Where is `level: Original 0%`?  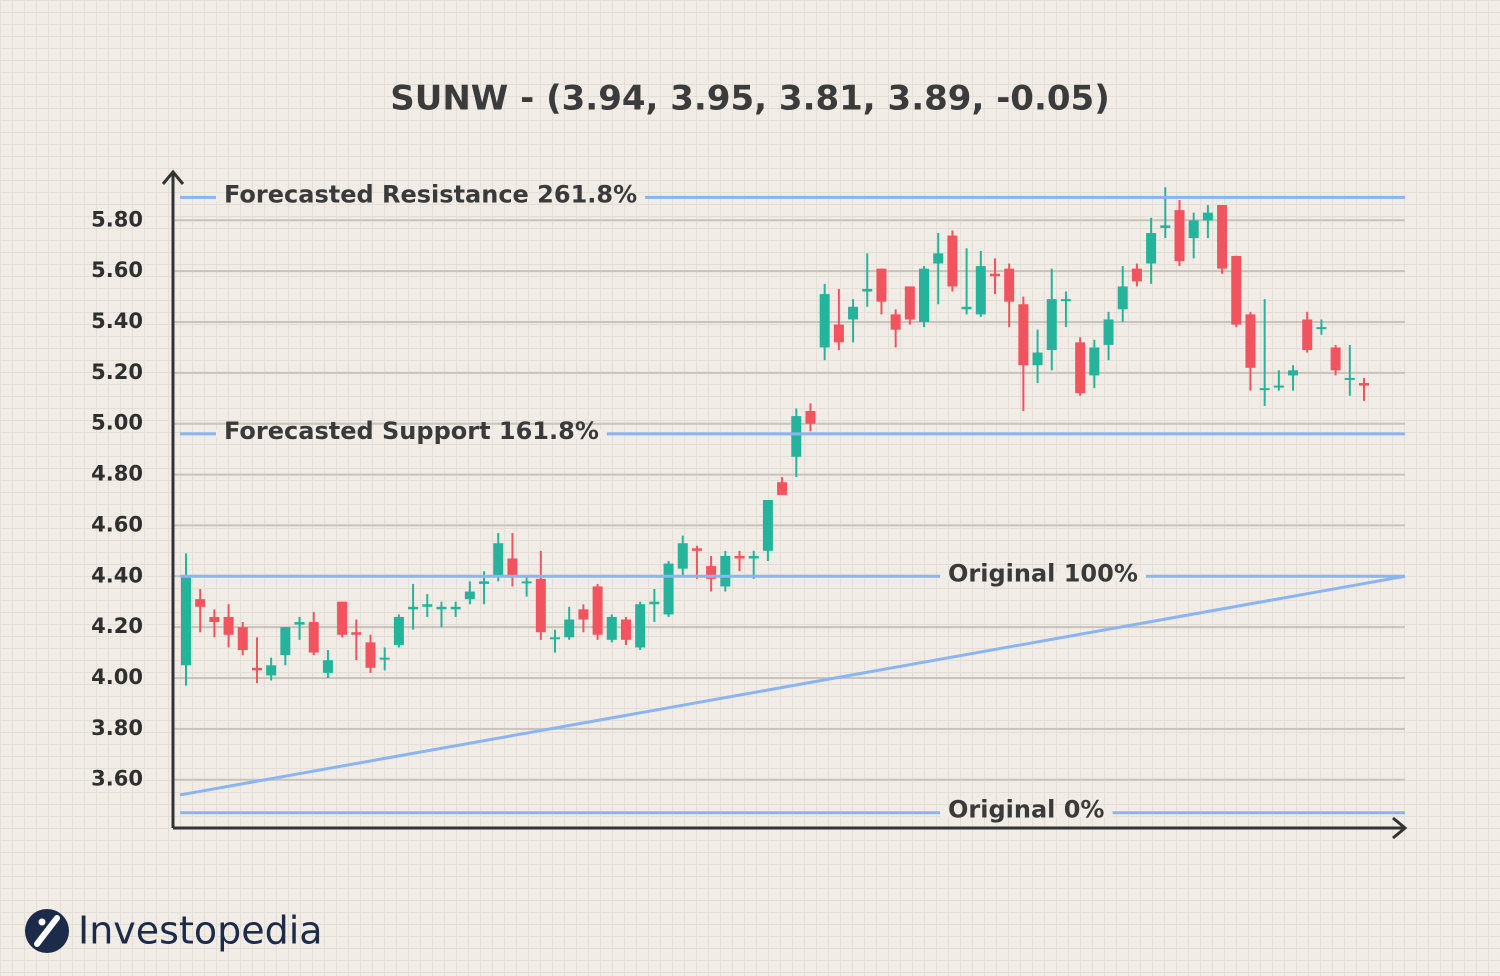 level: Original 0% is located at coordinates (792, 810).